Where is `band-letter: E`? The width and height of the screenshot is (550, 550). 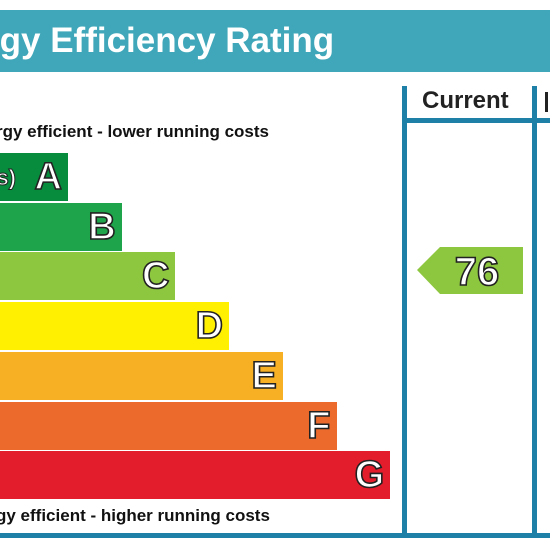
band-letter: E is located at coordinates (264, 376).